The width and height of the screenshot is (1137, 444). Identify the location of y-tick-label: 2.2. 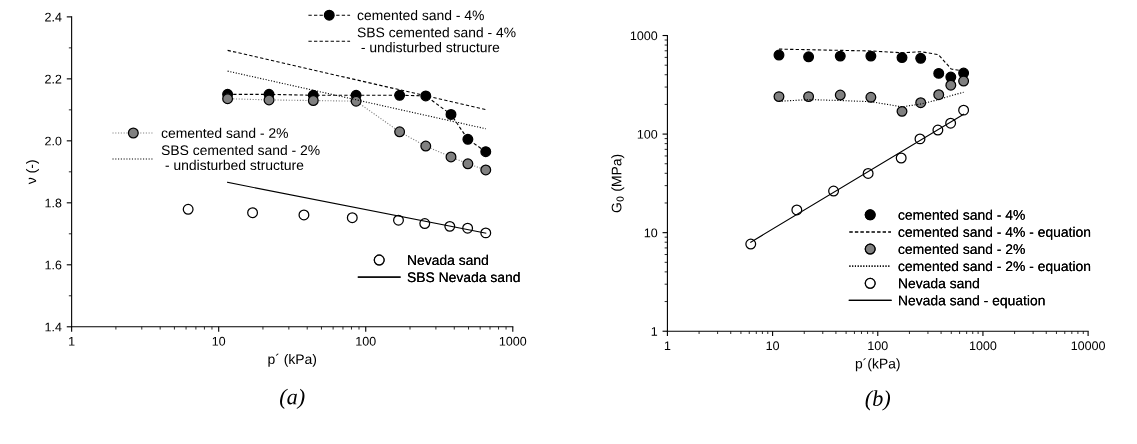
(53, 79).